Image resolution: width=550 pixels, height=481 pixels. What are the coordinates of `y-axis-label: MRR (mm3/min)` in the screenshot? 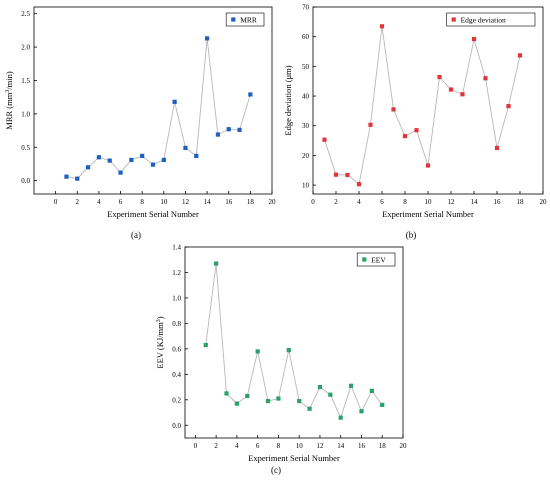 It's located at (9, 100).